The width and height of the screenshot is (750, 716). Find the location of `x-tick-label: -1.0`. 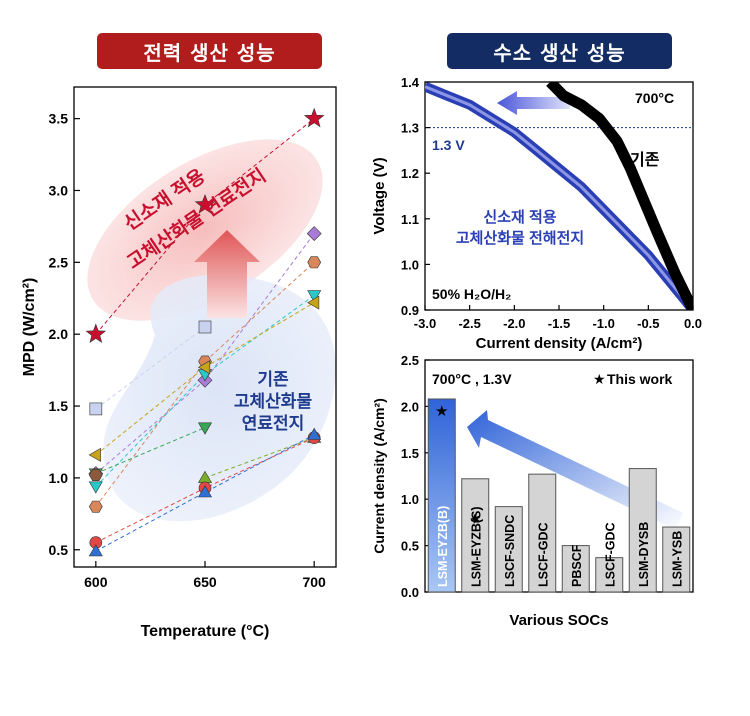

x-tick-label: -1.0 is located at coordinates (603, 323).